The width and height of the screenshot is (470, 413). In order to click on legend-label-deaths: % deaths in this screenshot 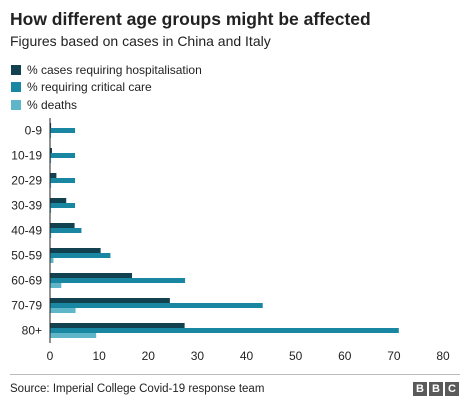, I will do `click(52, 104)`.